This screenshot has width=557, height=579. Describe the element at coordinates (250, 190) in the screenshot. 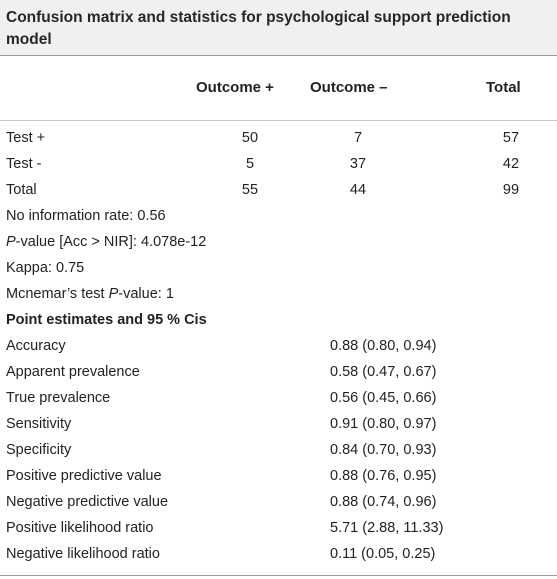

I see `cell-outcome-positive: 55` at that location.